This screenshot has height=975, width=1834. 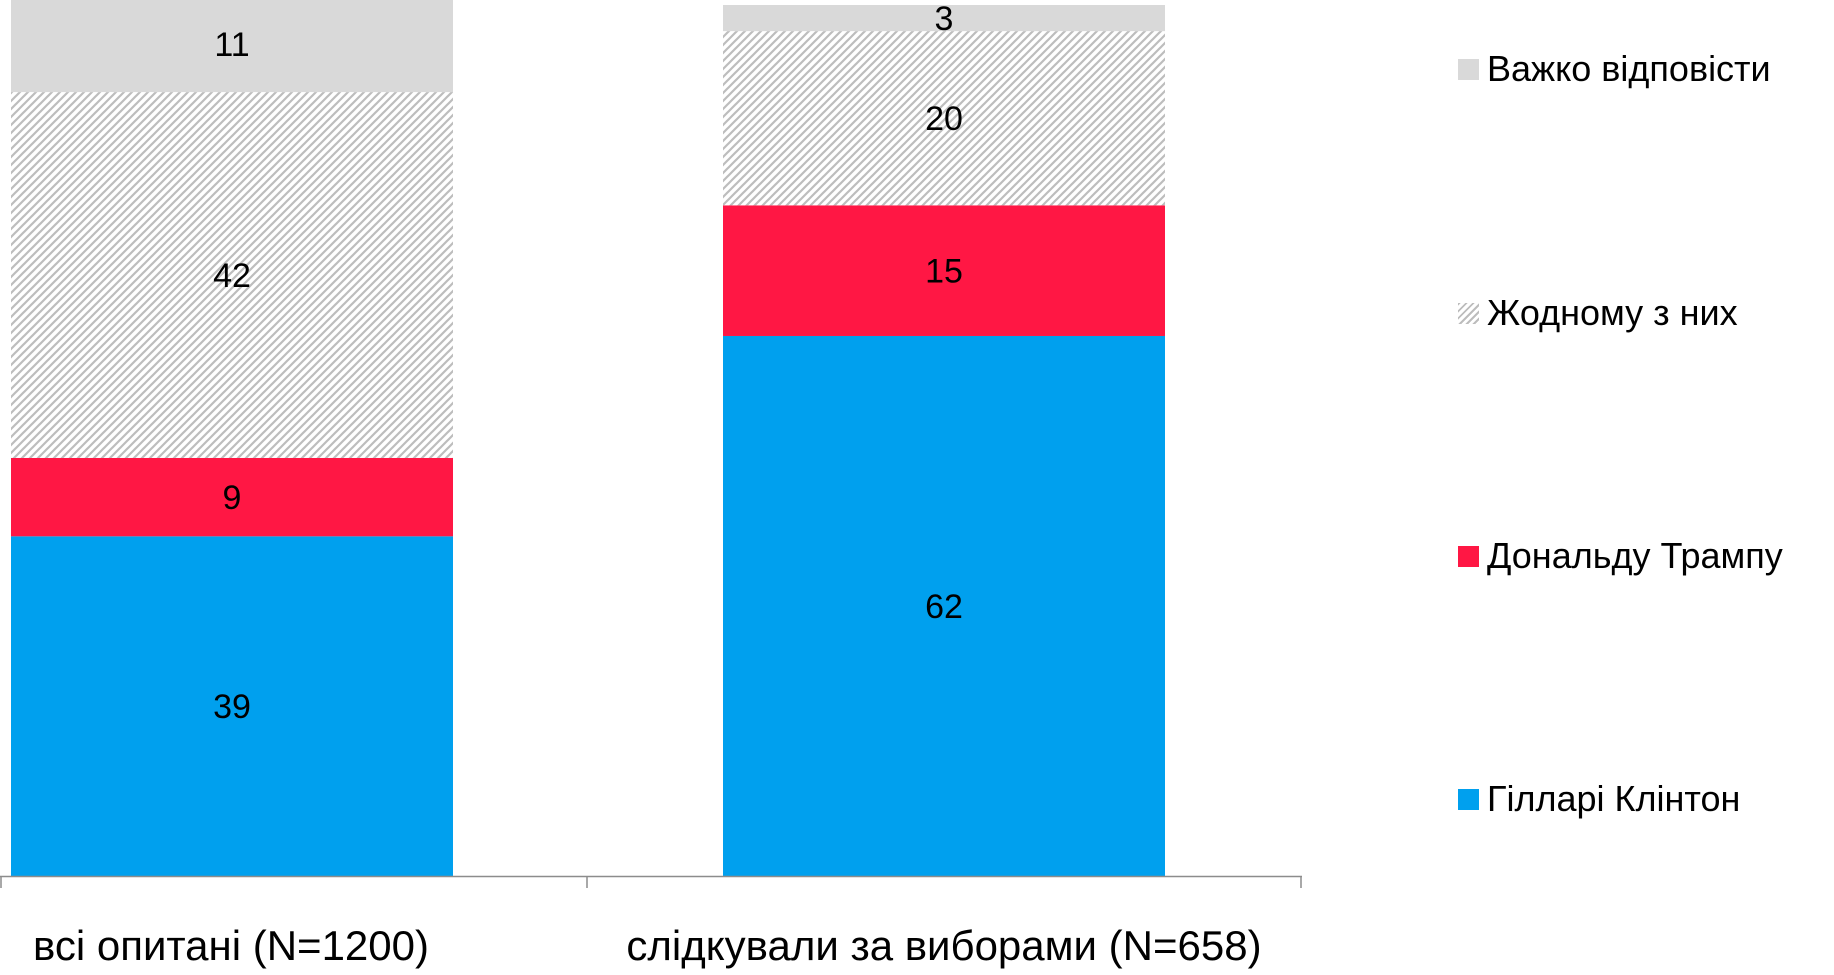 What do you see at coordinates (943, 945) in the screenshot?
I see `category-label-2: слідкували за виборами (N=658)` at bounding box center [943, 945].